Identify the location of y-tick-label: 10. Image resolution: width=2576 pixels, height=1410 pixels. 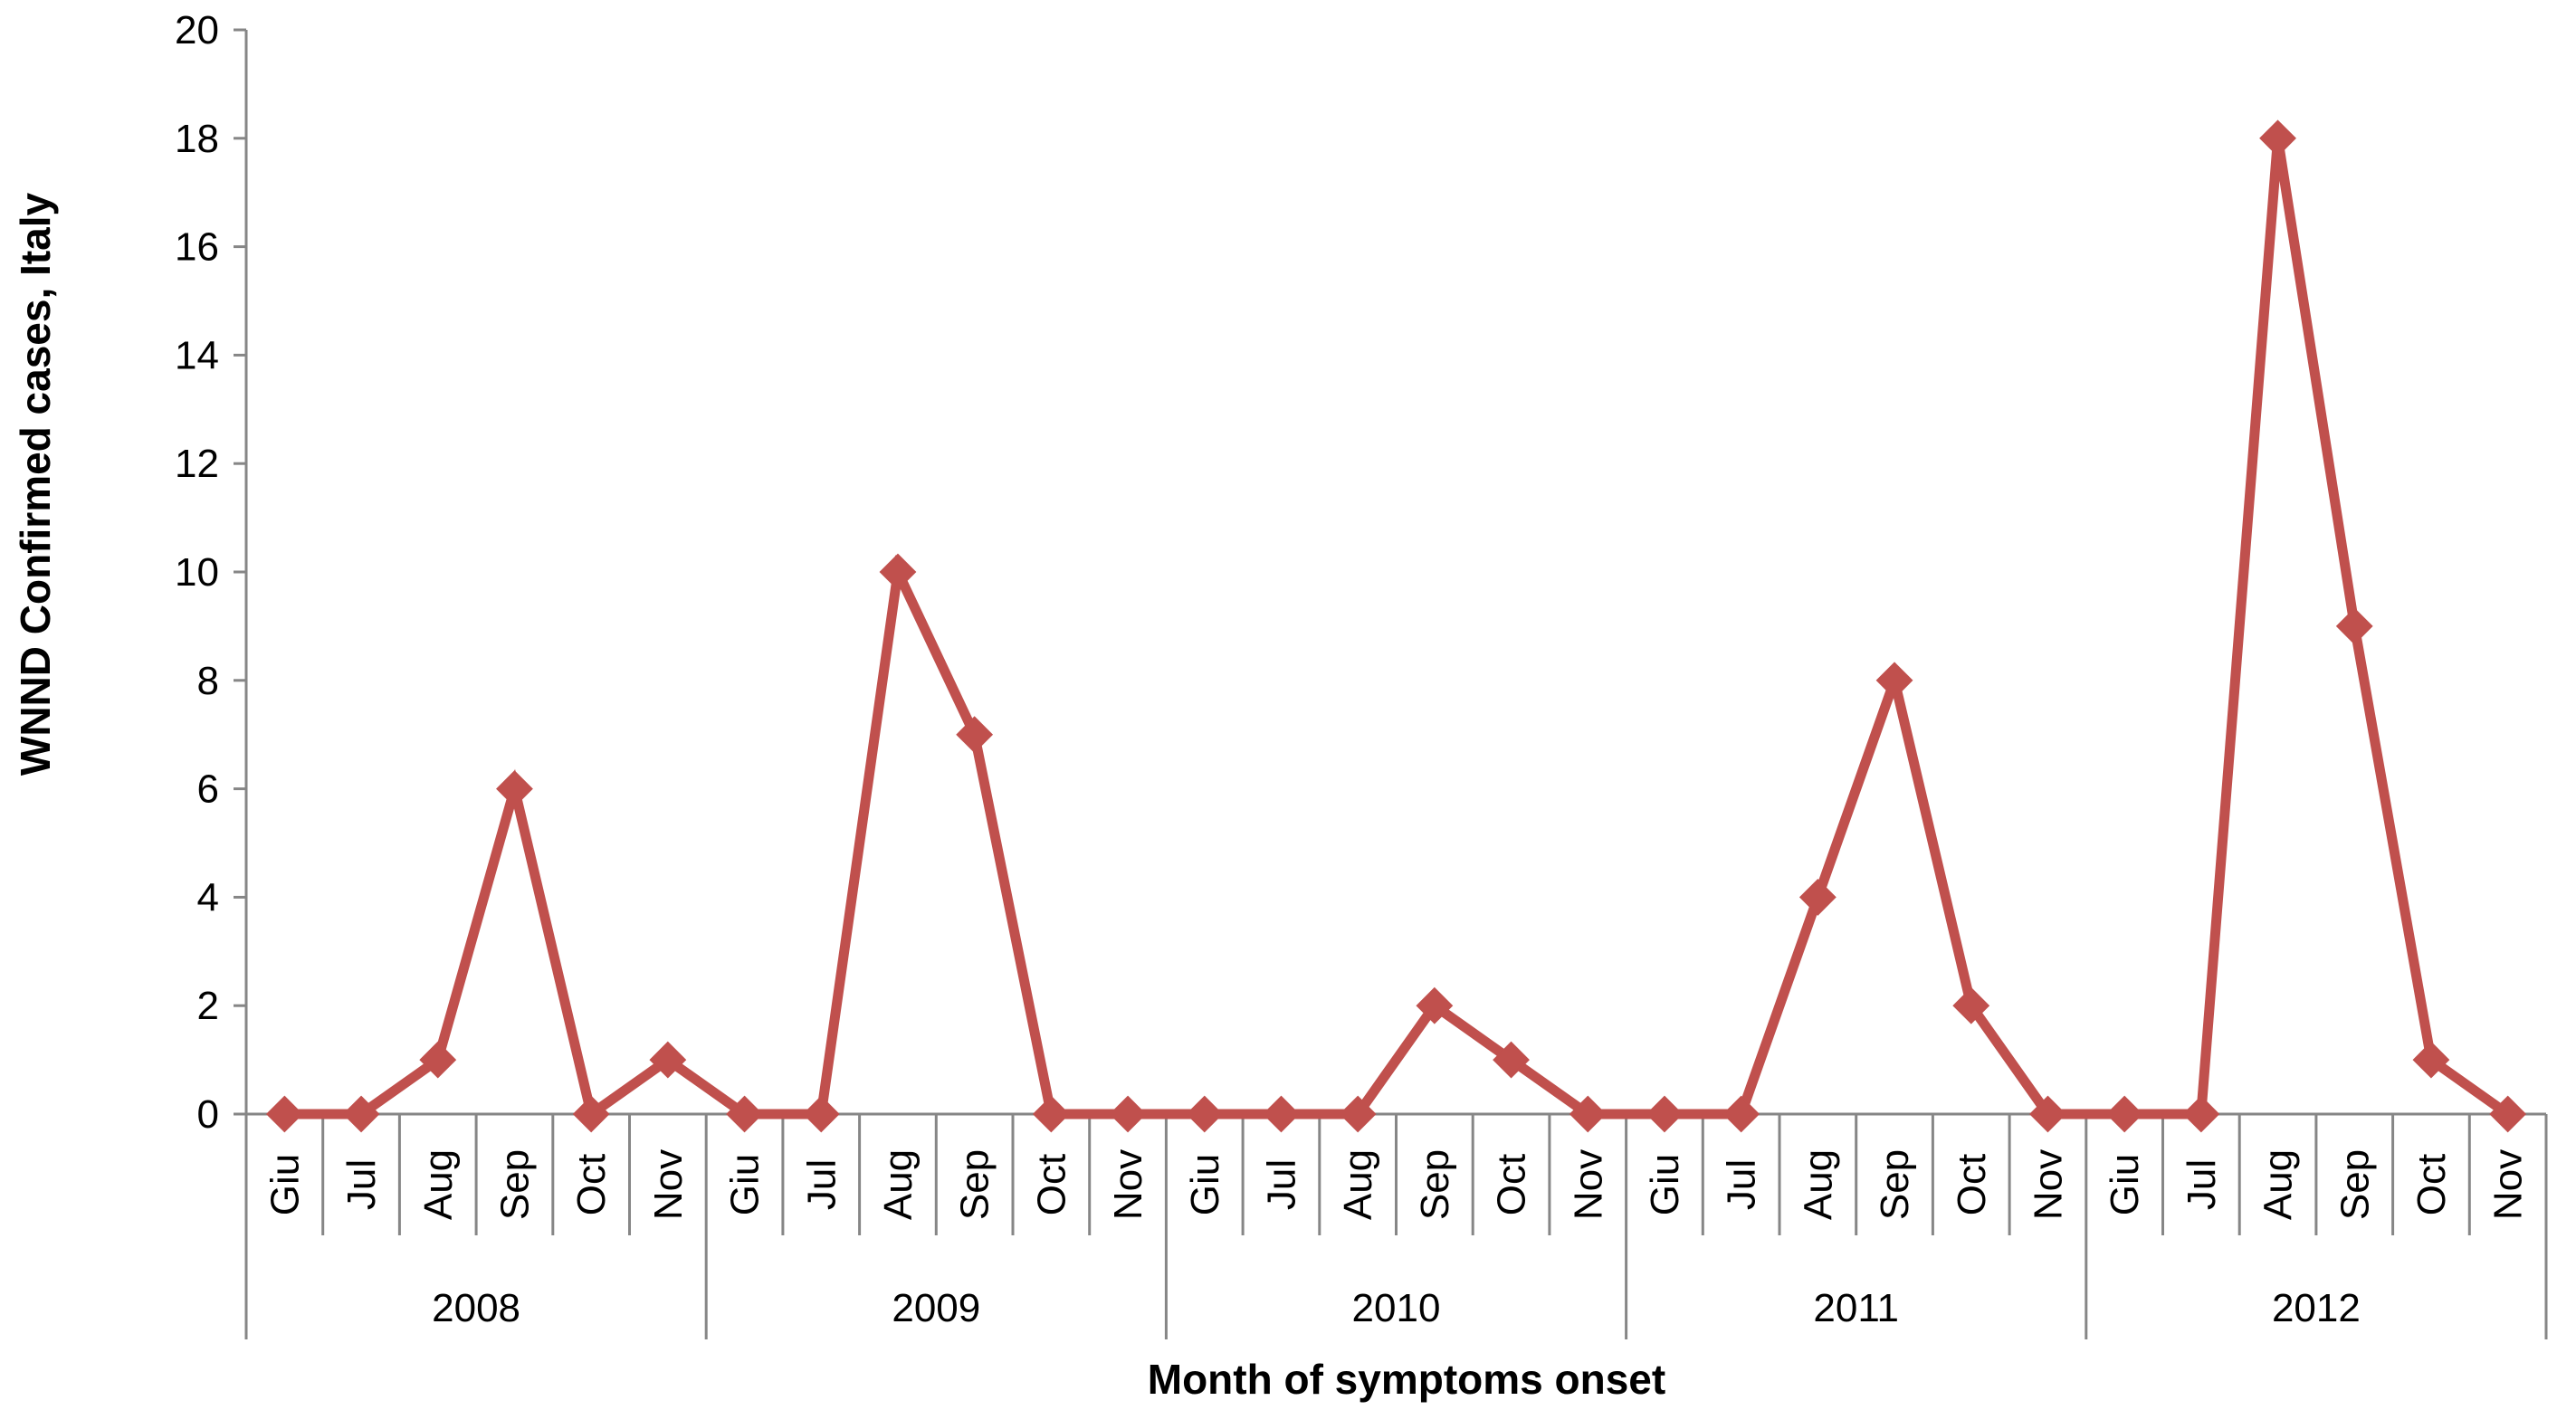
(197, 572).